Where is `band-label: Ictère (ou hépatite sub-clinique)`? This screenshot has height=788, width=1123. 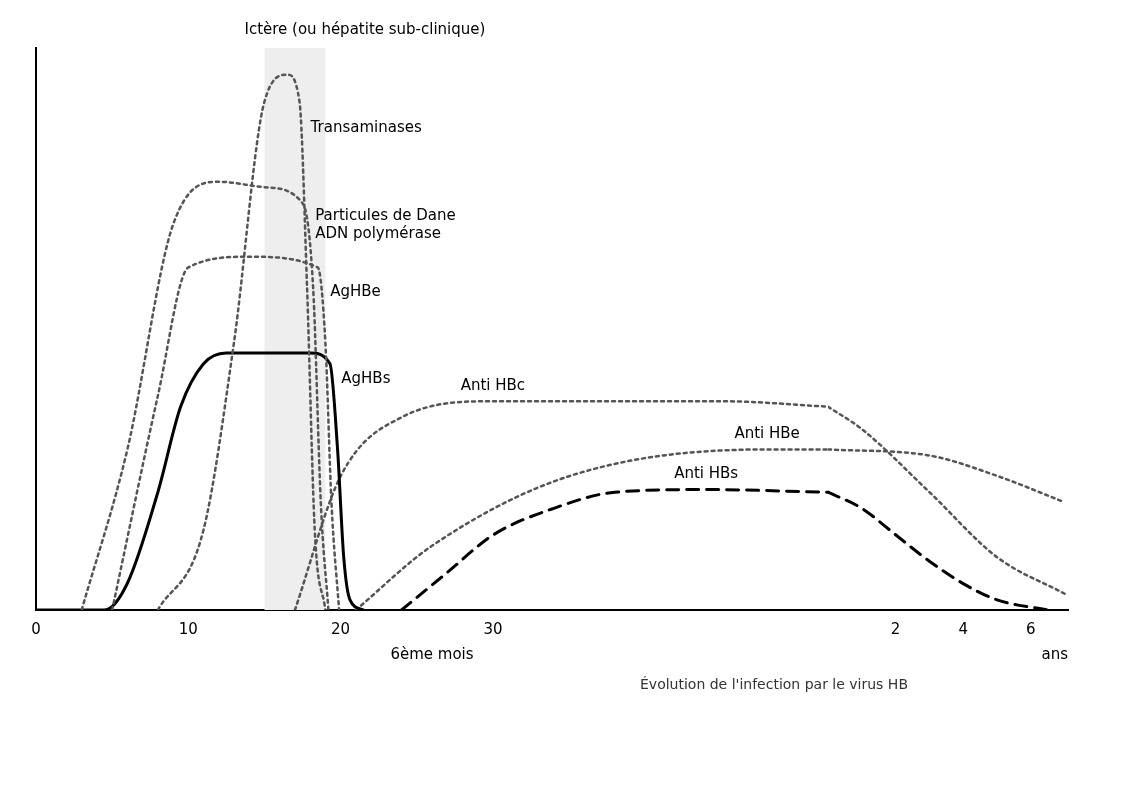
band-label: Ictère (ou hépatite sub-clinique) is located at coordinates (365, 29).